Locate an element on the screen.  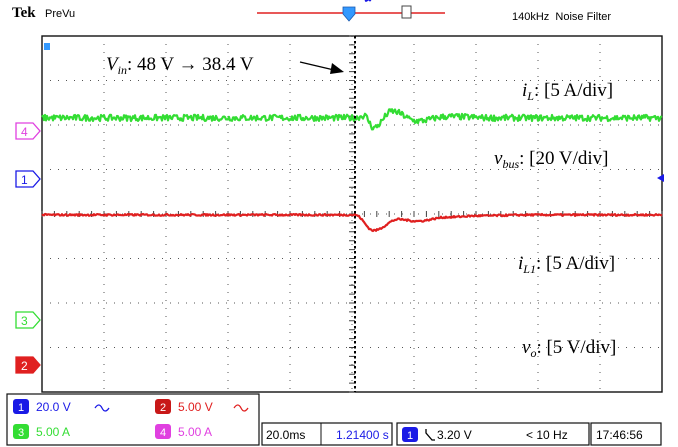
vin-subscript: in is located at coordinates (122, 70).